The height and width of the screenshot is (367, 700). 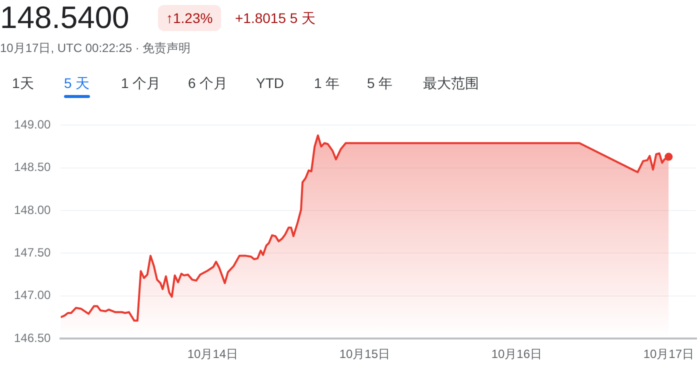 What do you see at coordinates (189, 18) in the screenshot?
I see `text: ↑1.23%` at bounding box center [189, 18].